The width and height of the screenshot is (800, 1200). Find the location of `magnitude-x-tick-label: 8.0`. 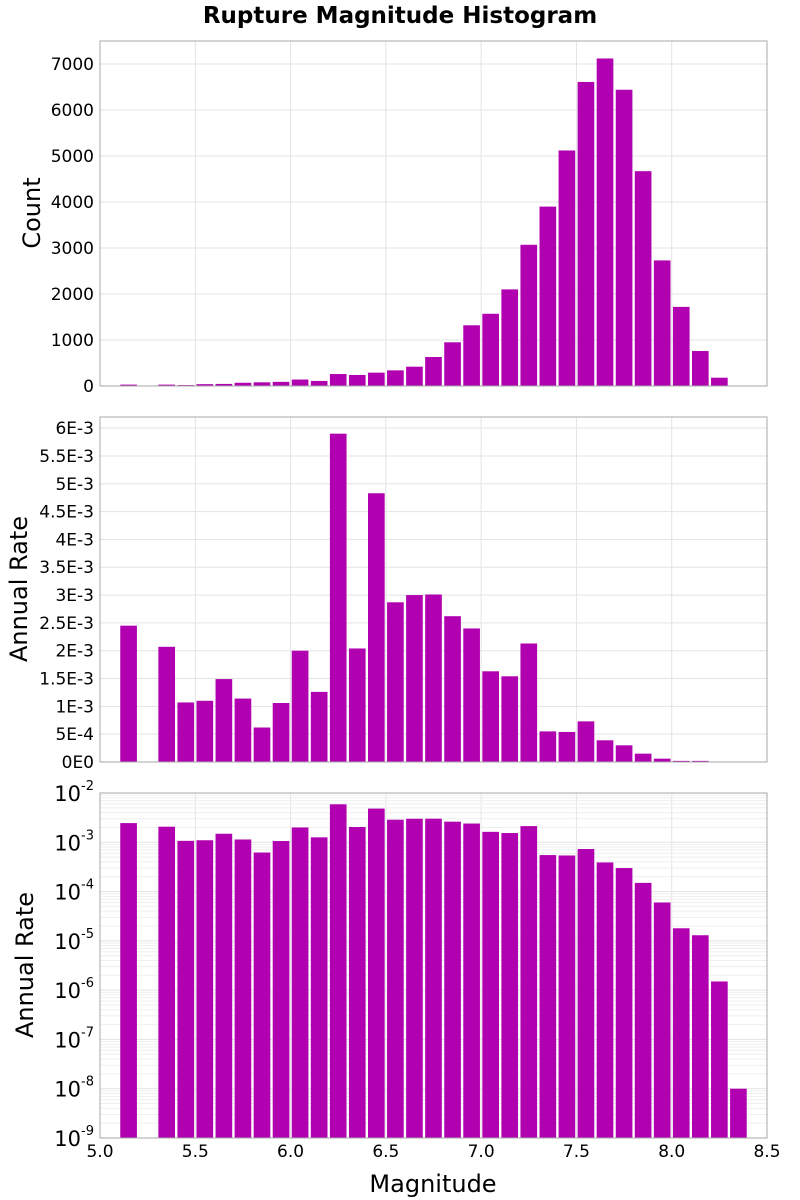

magnitude-x-tick-label: 8.0 is located at coordinates (671, 1152).